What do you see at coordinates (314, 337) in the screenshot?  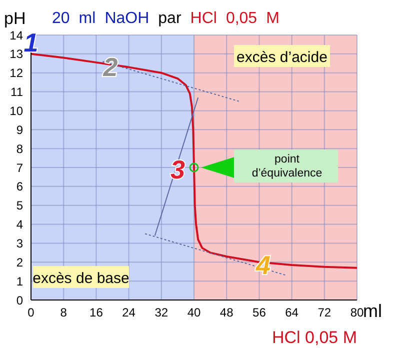 I see `text: HCl 0,05 M` at bounding box center [314, 337].